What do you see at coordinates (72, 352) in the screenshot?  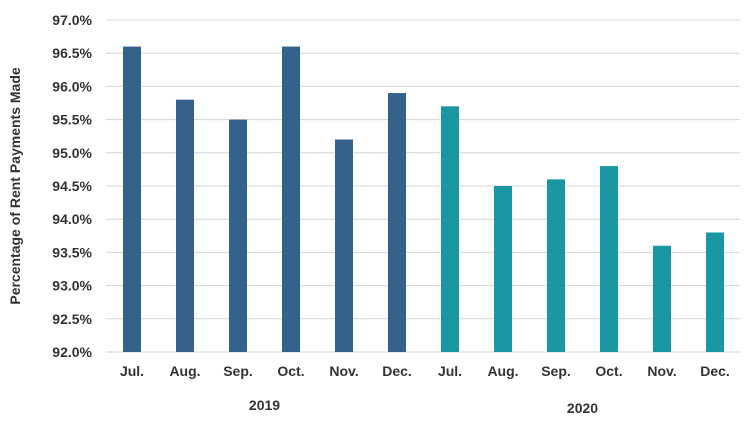 I see `y-tick-label: 92.0%` at bounding box center [72, 352].